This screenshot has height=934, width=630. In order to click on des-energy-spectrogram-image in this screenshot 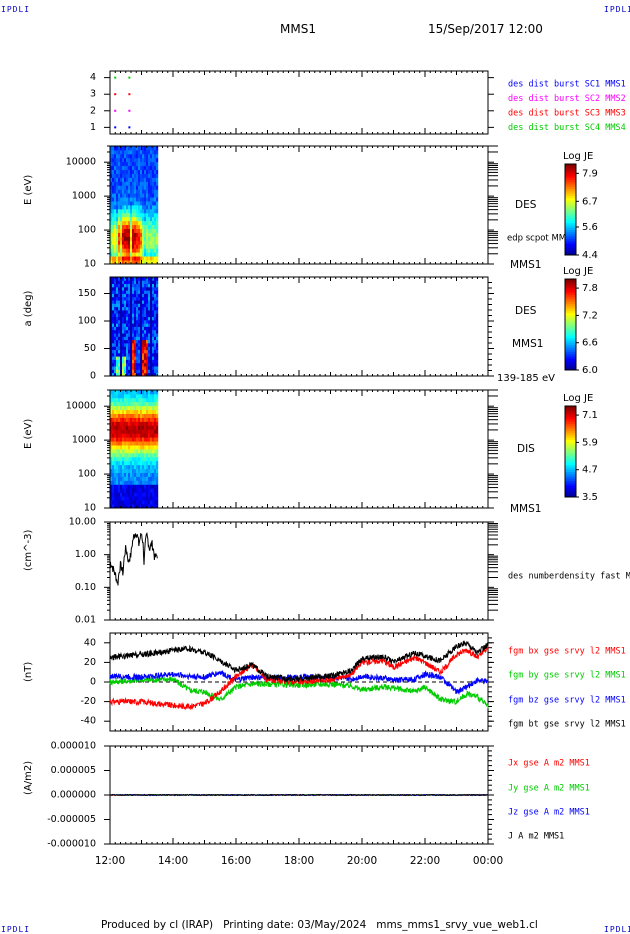, I will do `click(134, 205)`.